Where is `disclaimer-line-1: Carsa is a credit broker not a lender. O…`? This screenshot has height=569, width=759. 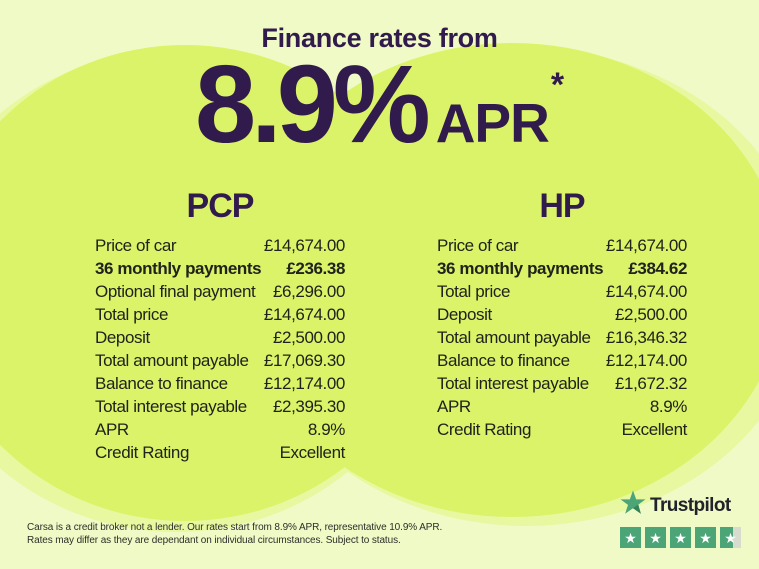 disclaimer-line-1: Carsa is a credit broker not a lender. O… is located at coordinates (235, 527).